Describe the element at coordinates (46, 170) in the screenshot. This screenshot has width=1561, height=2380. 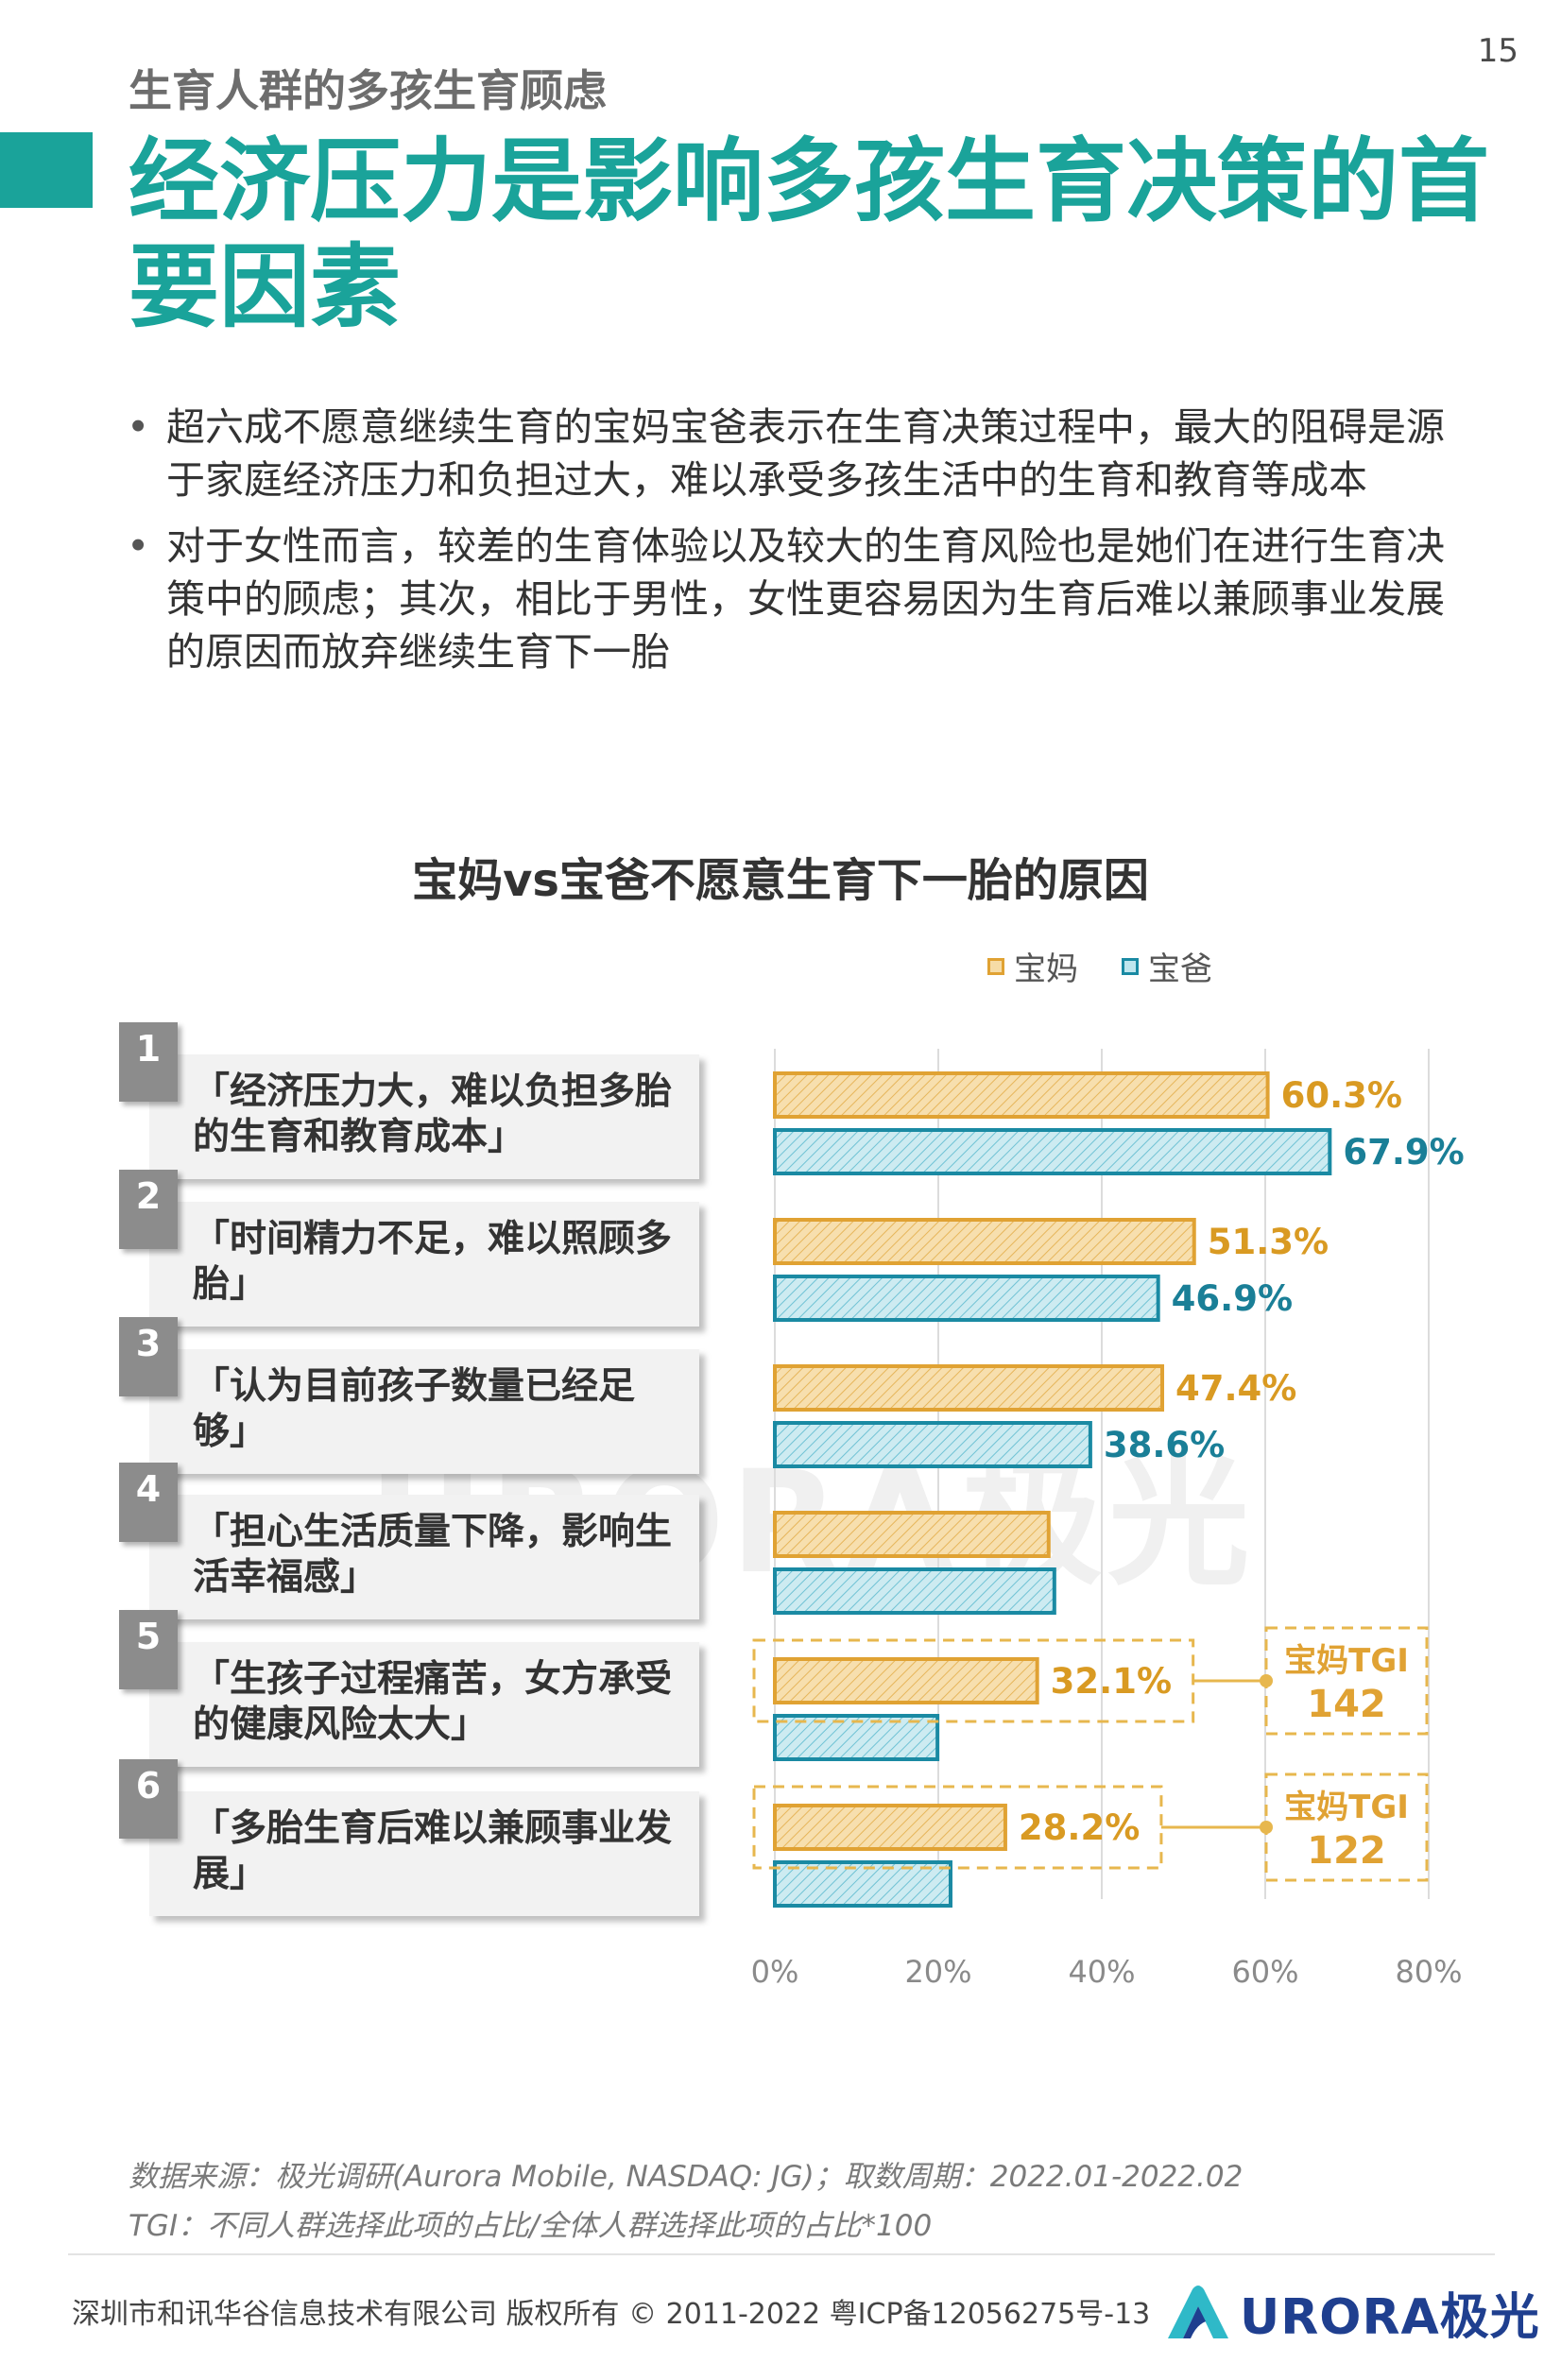
I see `title-accent-bar` at that location.